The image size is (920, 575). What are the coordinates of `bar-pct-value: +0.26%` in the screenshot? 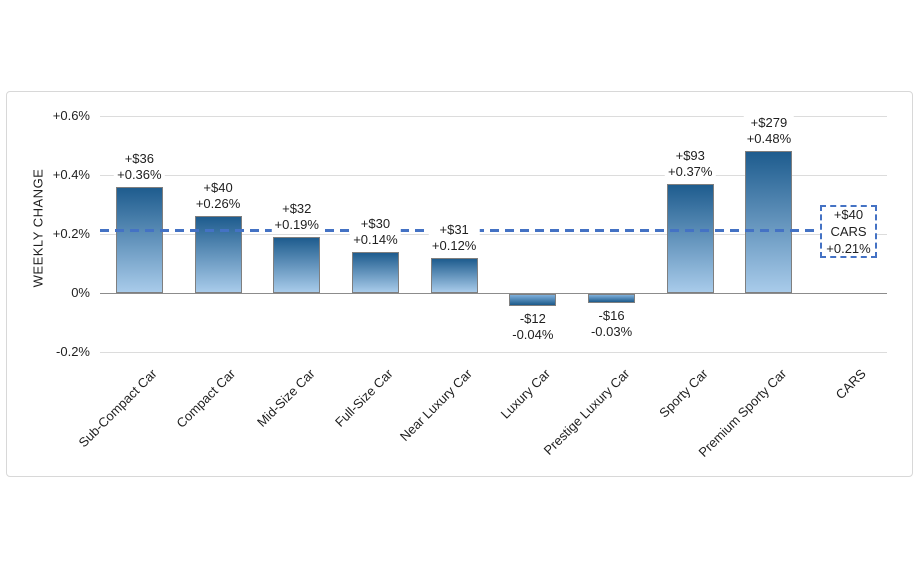 It's located at (218, 203).